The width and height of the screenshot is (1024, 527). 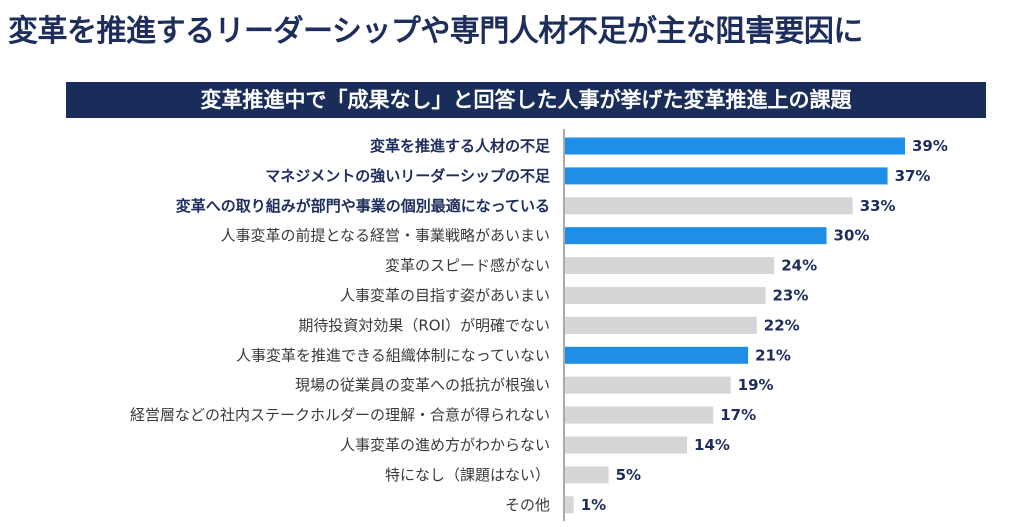 I want to click on category-label: 人事変革の目指す姿があいまい, so click(x=445, y=296).